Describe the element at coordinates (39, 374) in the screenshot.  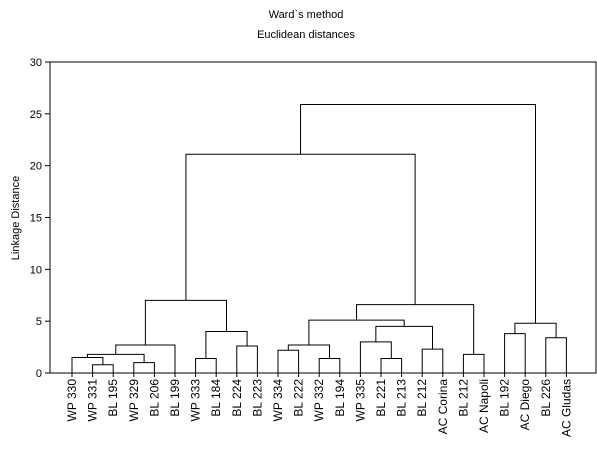
I see `y-tick-label: 0` at that location.